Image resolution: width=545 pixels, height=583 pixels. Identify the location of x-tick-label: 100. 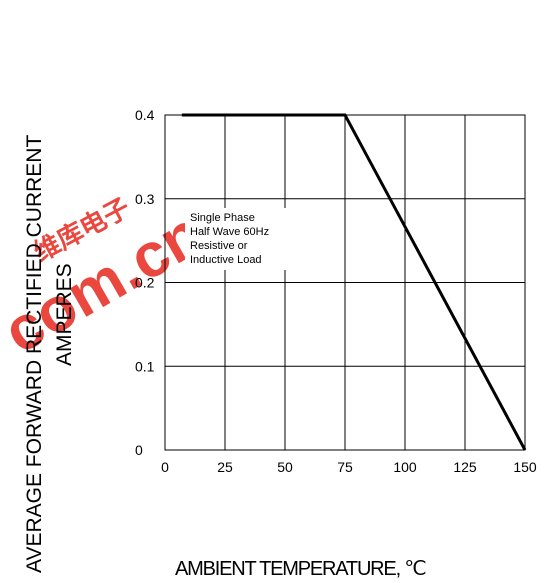
(405, 467).